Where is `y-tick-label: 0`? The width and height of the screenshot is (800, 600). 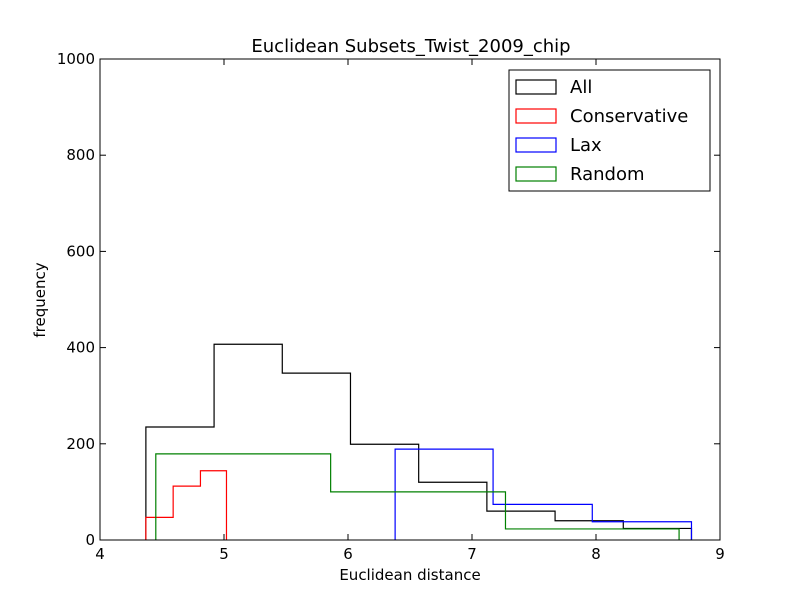 y-tick-label: 0 is located at coordinates (90, 540).